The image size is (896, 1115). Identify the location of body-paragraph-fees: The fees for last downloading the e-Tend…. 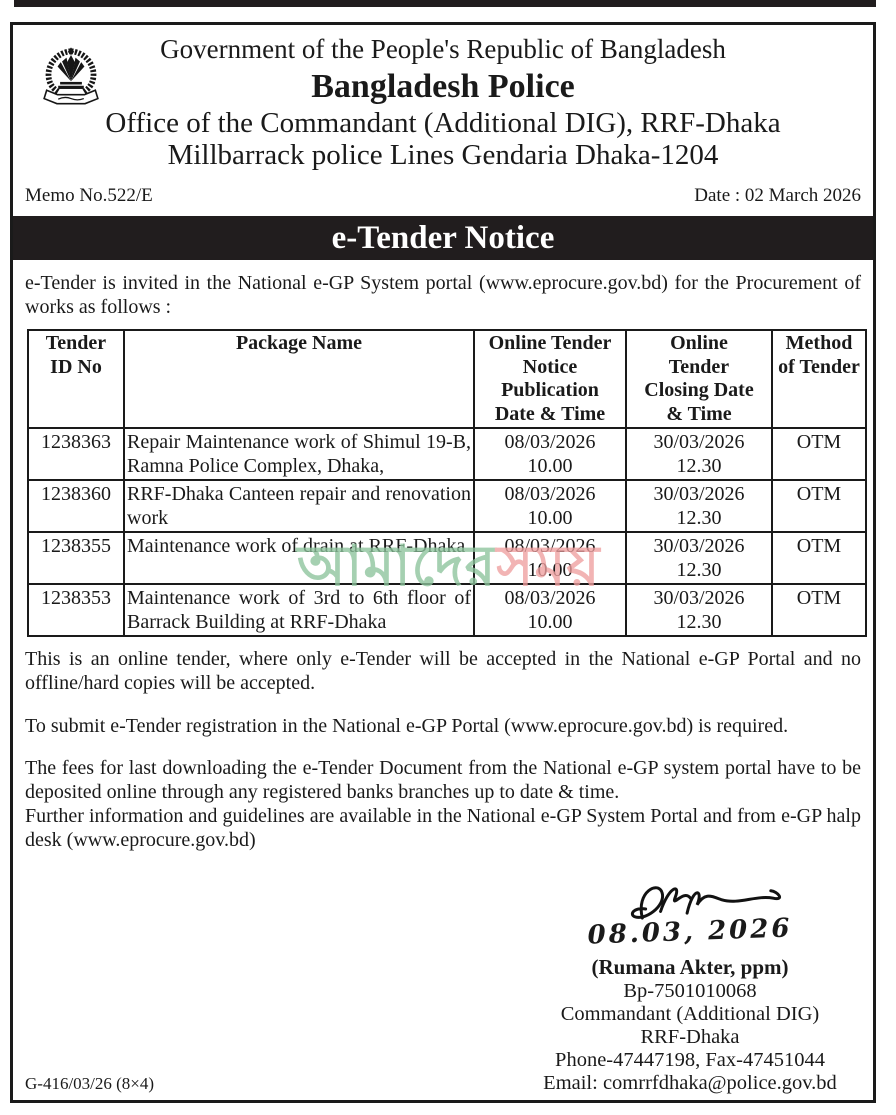
(443, 780).